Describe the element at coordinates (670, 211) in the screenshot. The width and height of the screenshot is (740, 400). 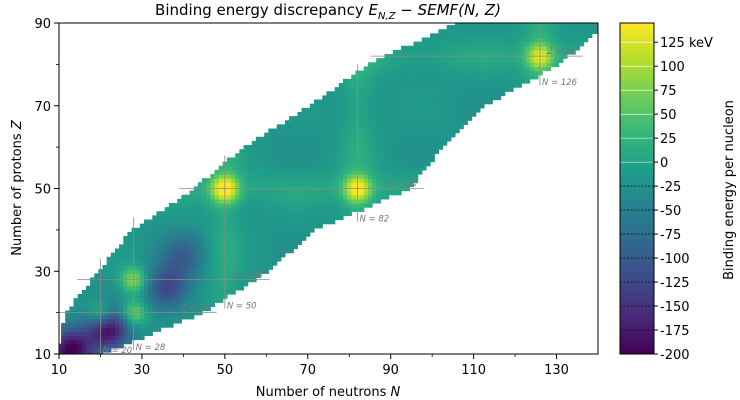
I see `colorbar-tick-label: -50` at that location.